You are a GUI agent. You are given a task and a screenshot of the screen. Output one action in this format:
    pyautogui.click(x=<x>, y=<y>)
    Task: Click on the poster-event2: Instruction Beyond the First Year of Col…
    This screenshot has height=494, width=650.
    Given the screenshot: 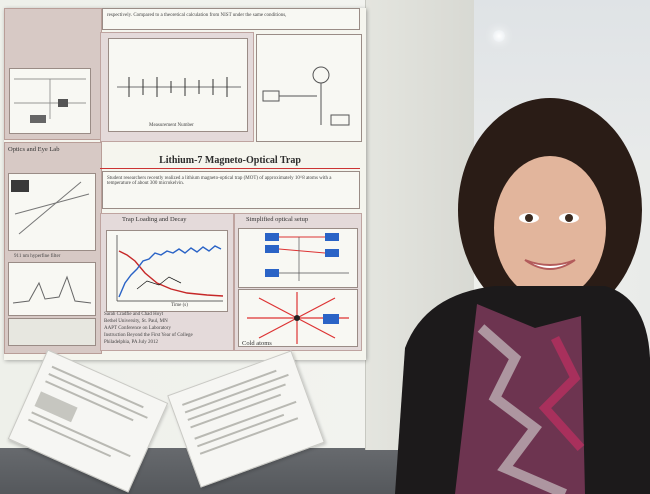 What is the action you would take?
    pyautogui.click(x=148, y=335)
    